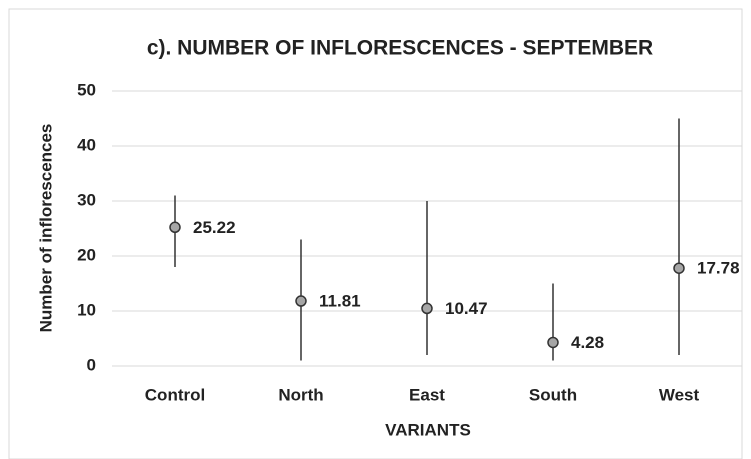 This screenshot has height=459, width=751. What do you see at coordinates (427, 394) in the screenshot?
I see `x-tick-label: East` at bounding box center [427, 394].